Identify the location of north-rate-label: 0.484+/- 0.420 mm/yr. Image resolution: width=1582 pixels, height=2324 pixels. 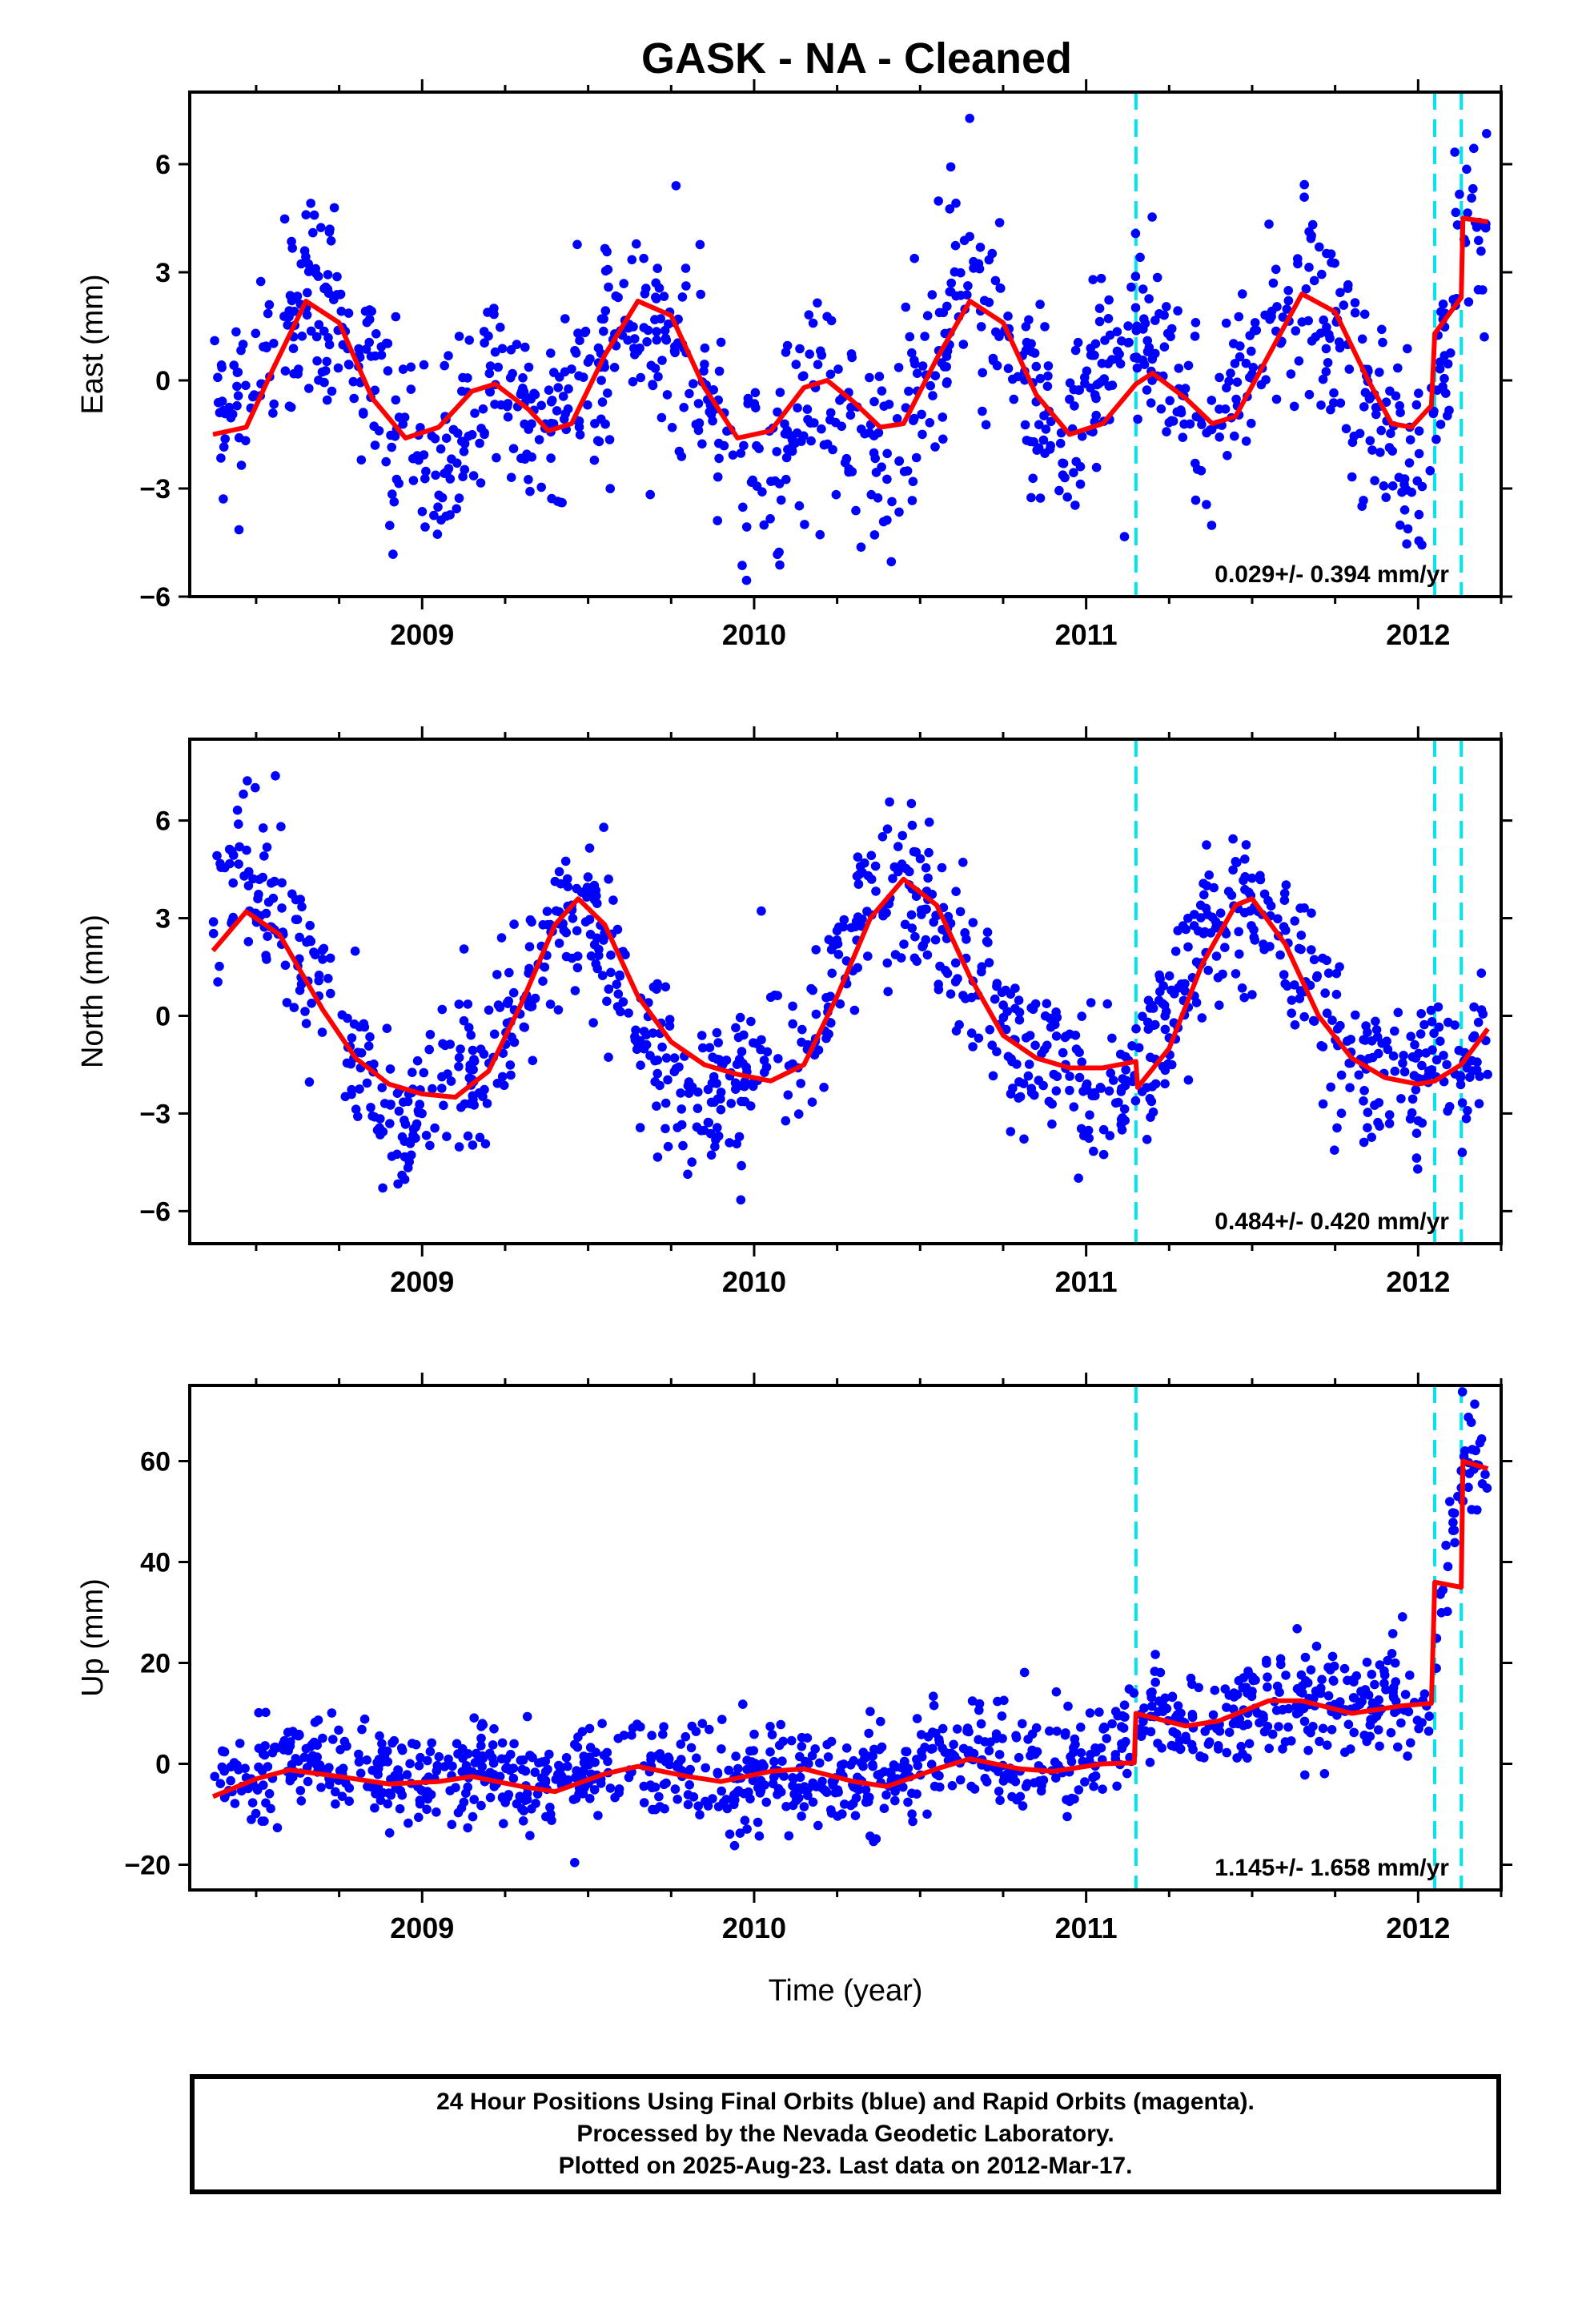
(1332, 1221).